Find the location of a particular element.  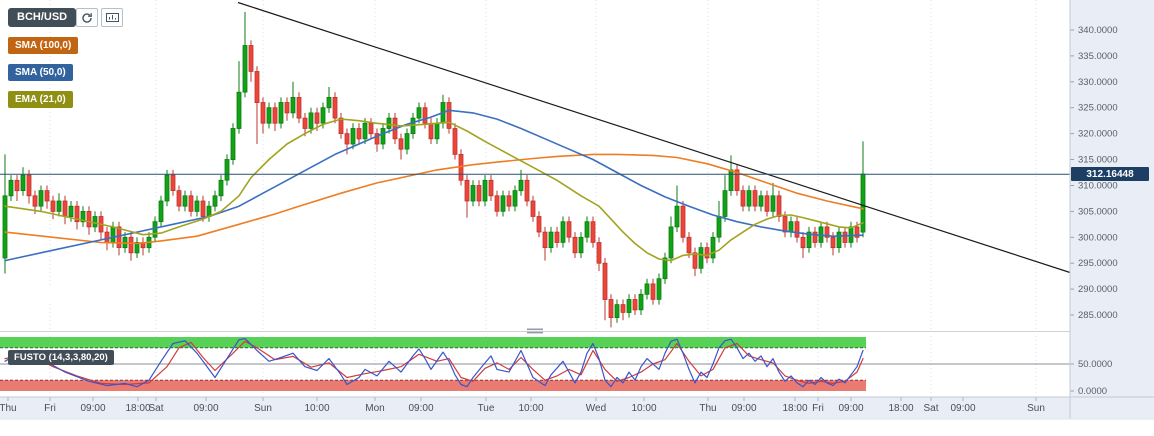

svg-text: Tue is located at coordinates (486, 408).